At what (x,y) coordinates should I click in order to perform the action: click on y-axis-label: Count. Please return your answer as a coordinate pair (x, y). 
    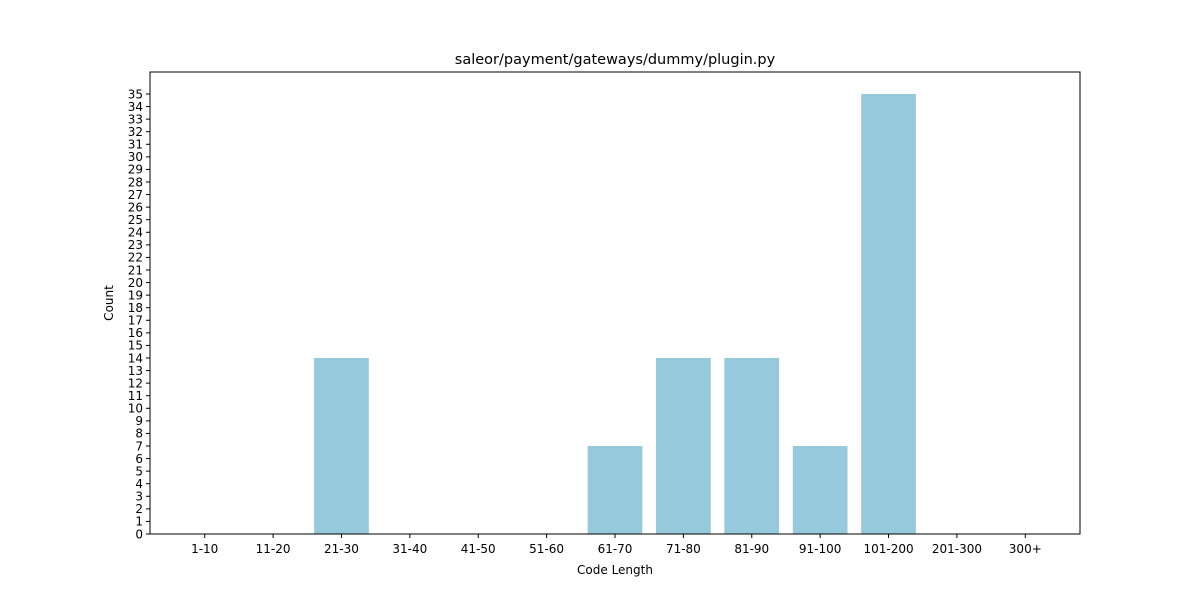
    Looking at the image, I should click on (109, 303).